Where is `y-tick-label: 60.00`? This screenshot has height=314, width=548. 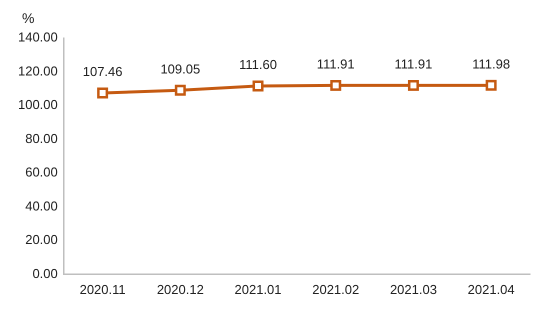
y-tick-label: 60.00 is located at coordinates (41, 172).